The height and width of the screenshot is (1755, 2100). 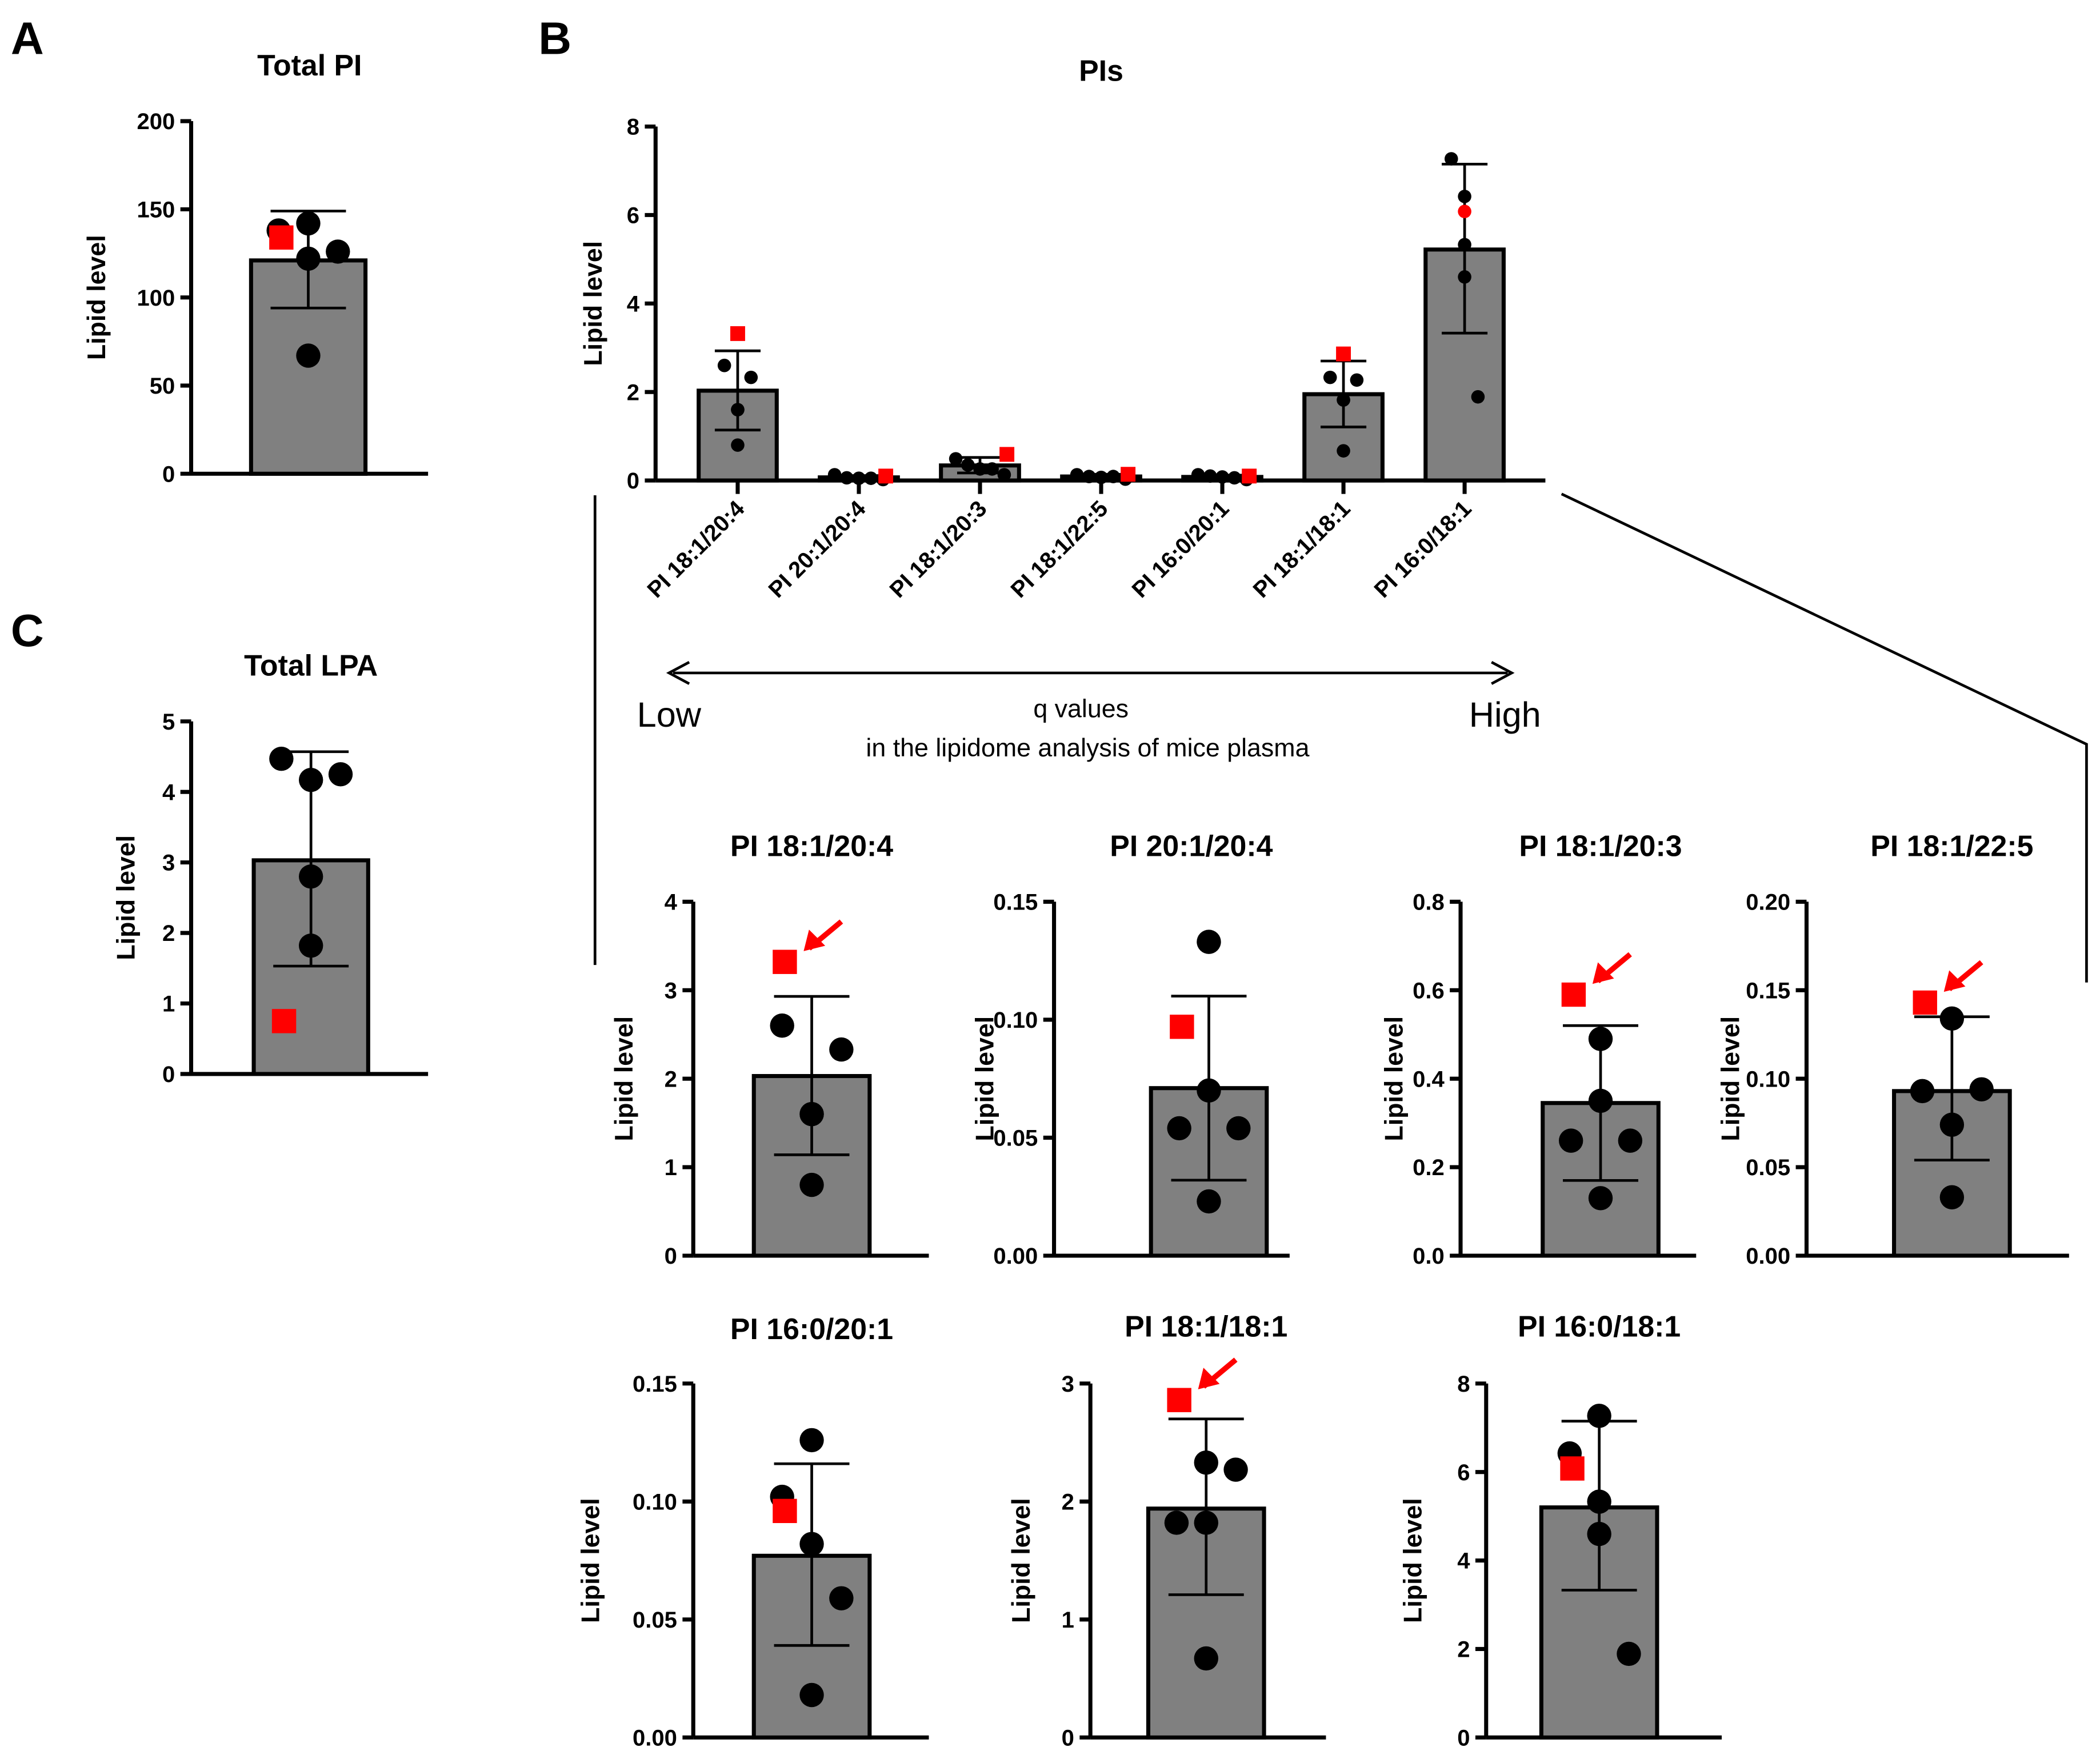 I want to click on y-tick-label: 0.10, so click(x=1015, y=1020).